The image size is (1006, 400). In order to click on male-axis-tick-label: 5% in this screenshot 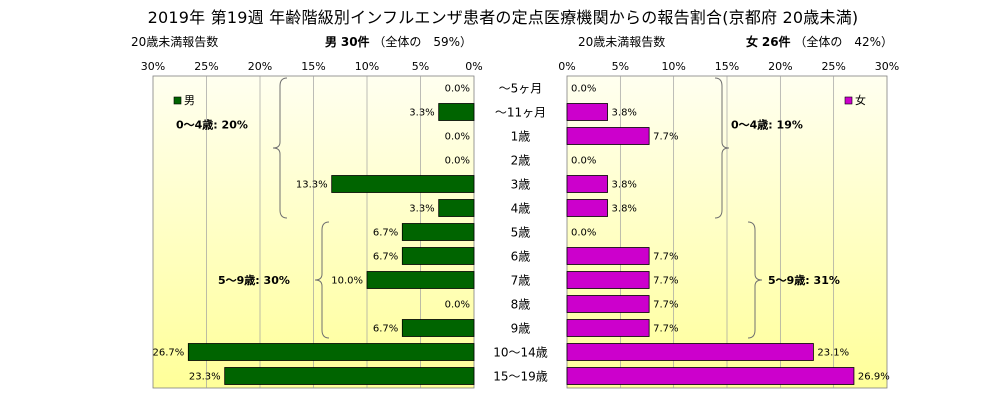, I will do `click(420, 66)`.